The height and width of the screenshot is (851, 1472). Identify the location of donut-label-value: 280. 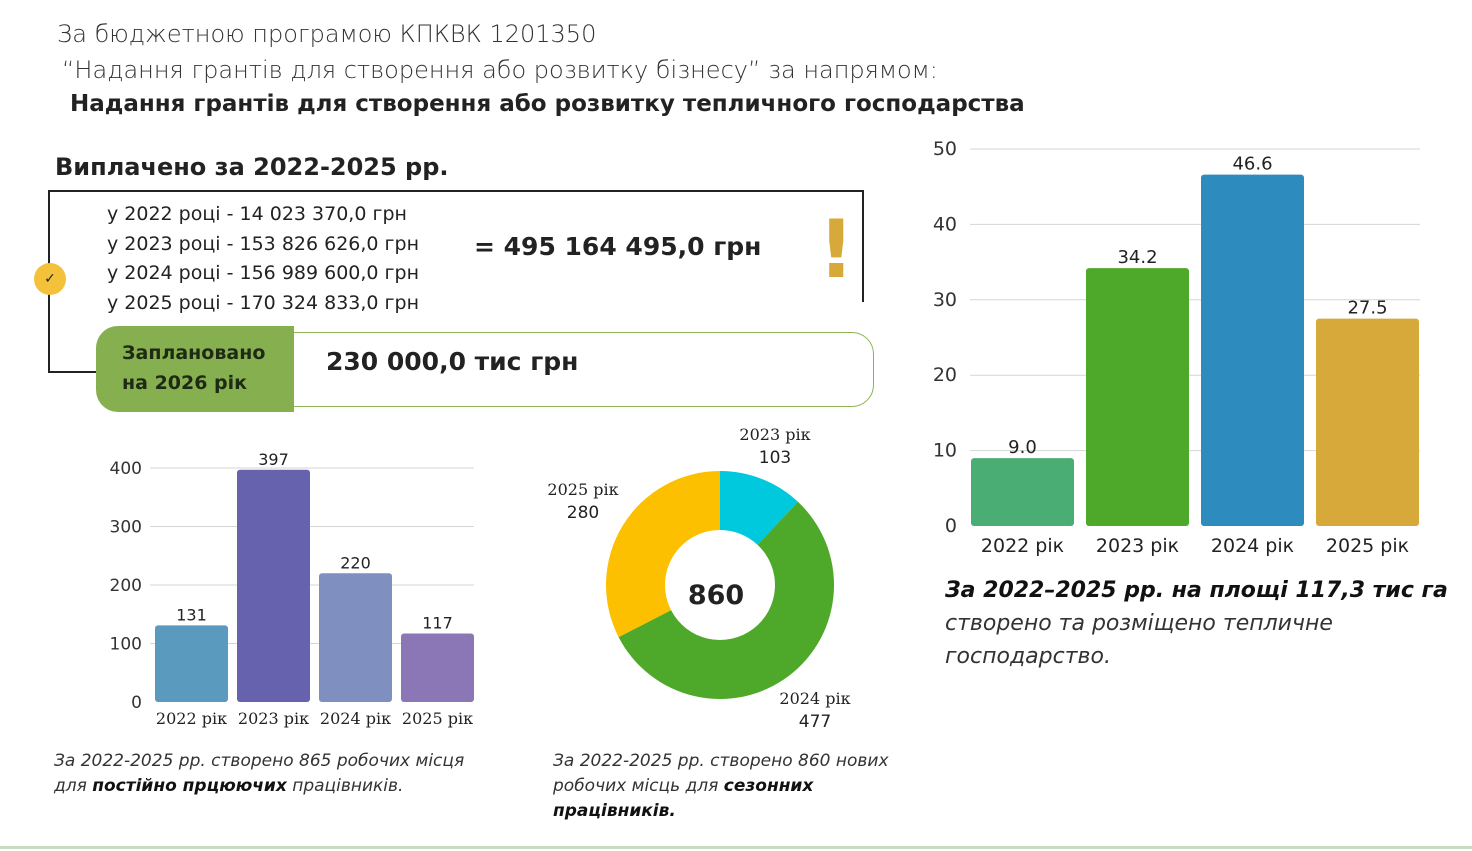
(583, 513).